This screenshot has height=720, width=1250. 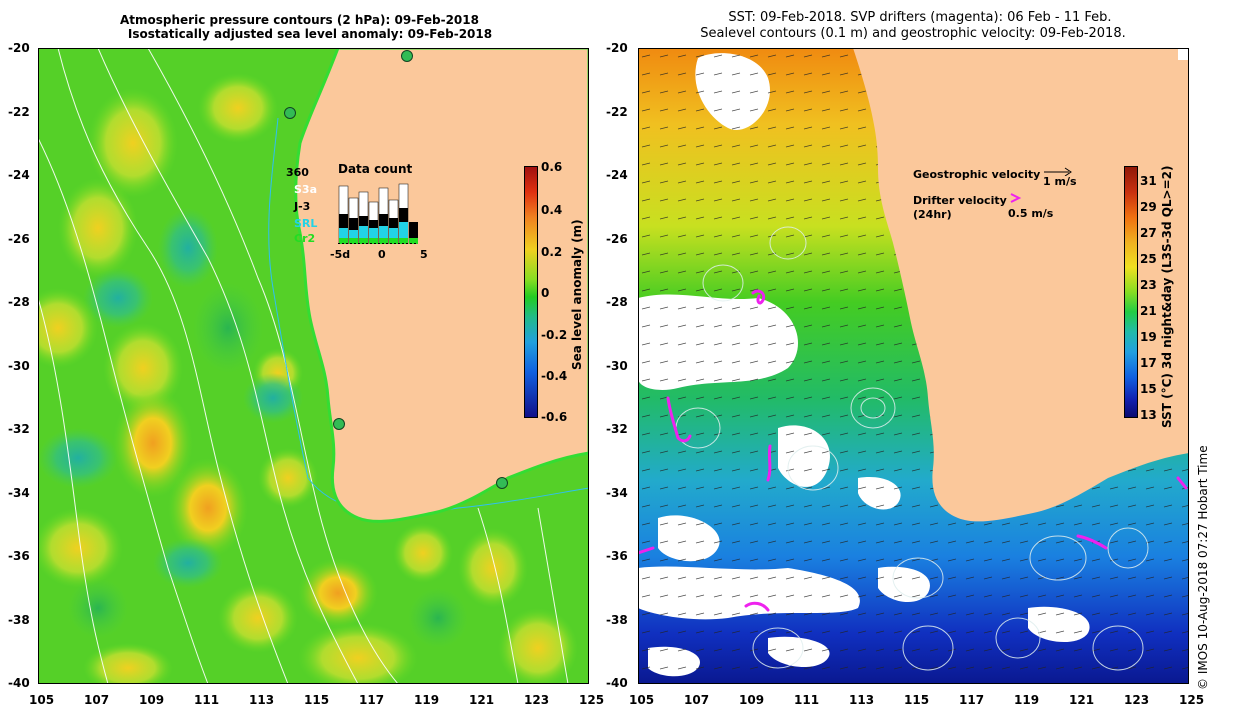 What do you see at coordinates (262, 700) in the screenshot?
I see `left-xtick: 113` at bounding box center [262, 700].